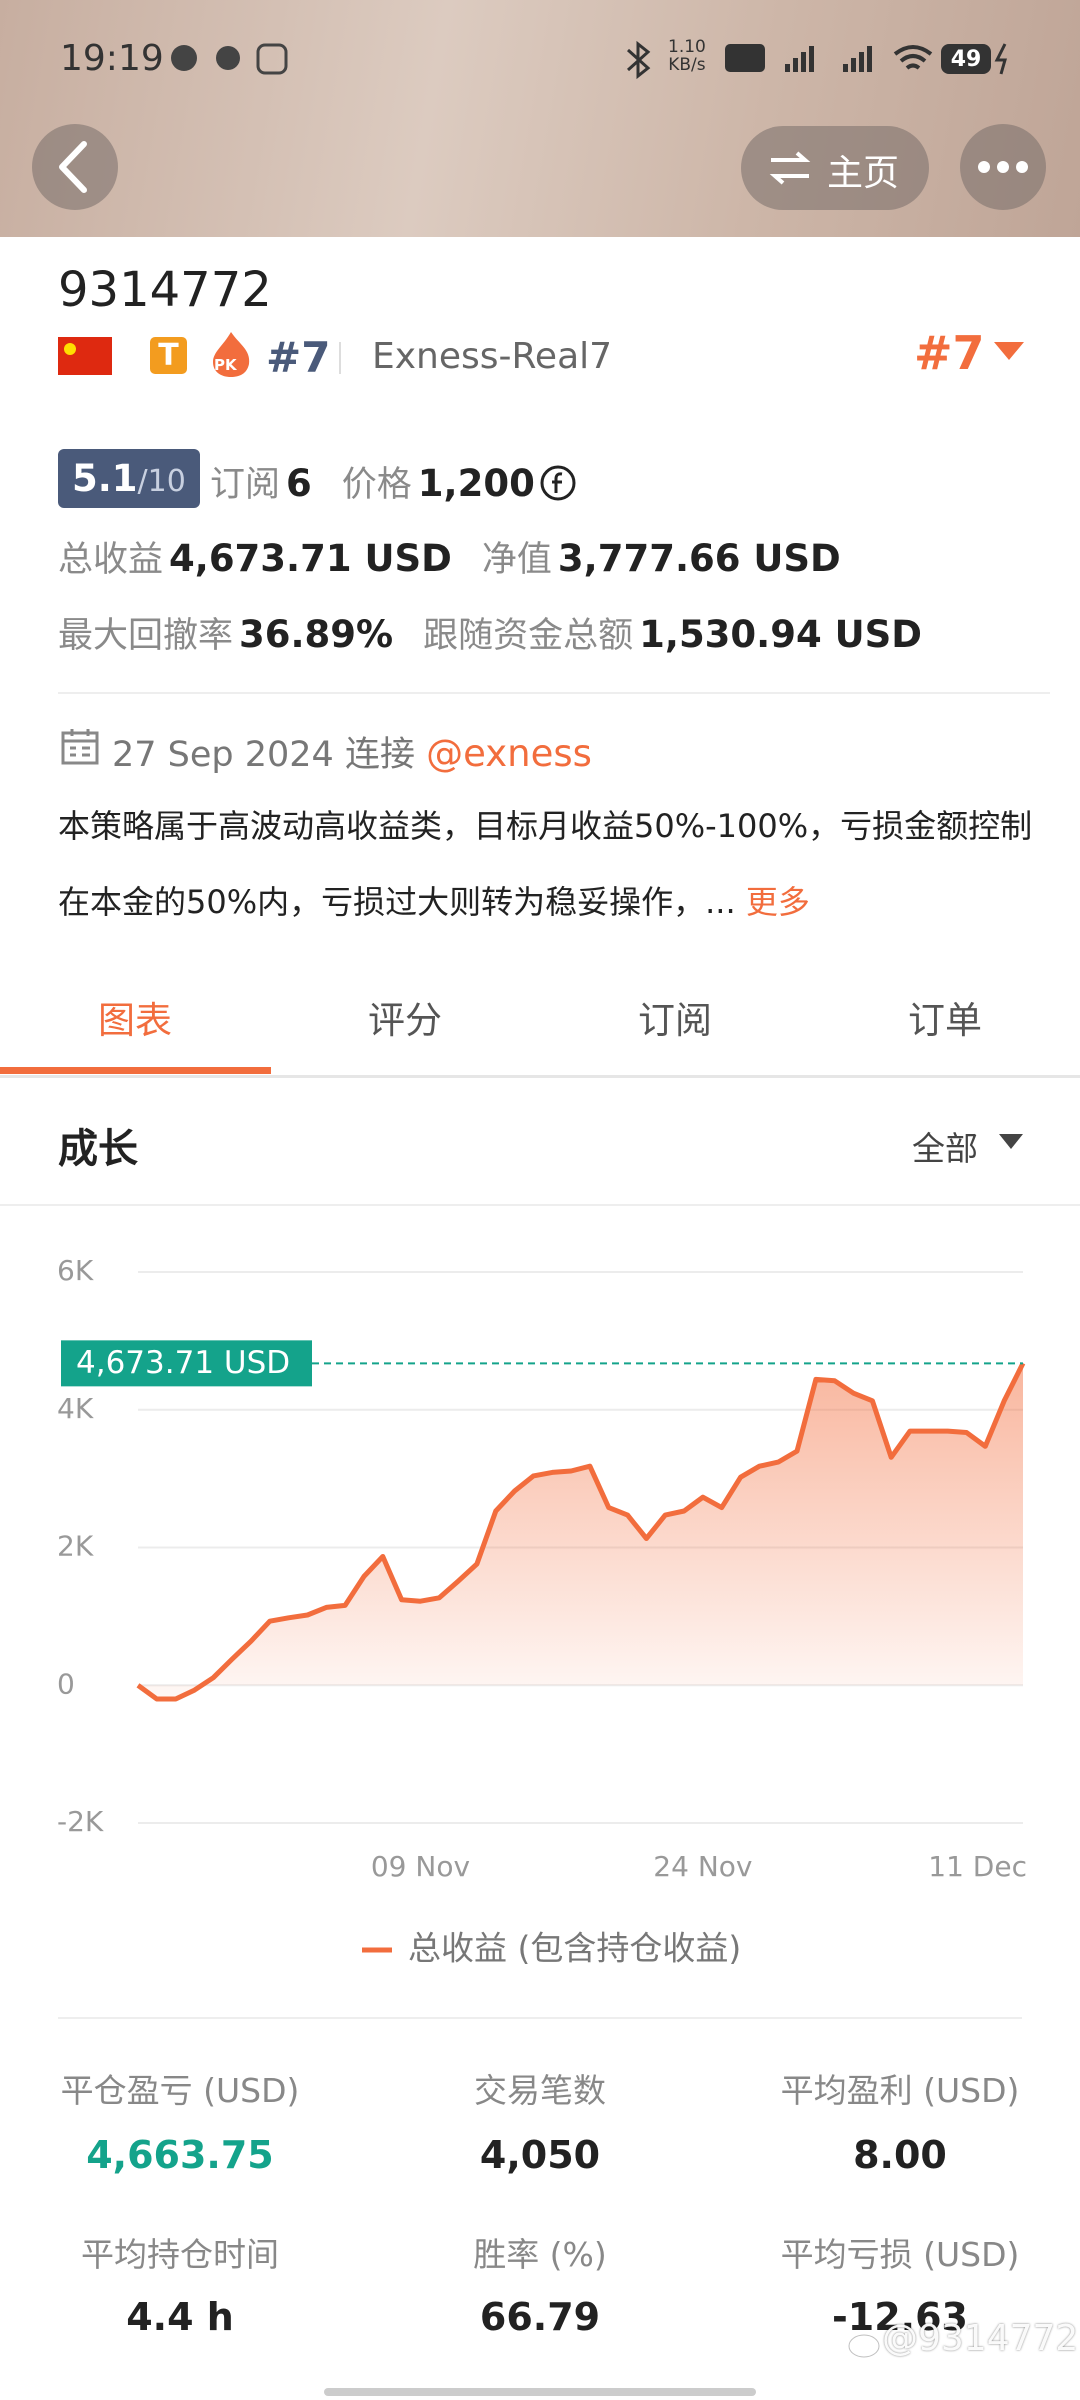 Image resolution: width=1080 pixels, height=2400 pixels. I want to click on rating-badge: 5.1/10, so click(129, 478).